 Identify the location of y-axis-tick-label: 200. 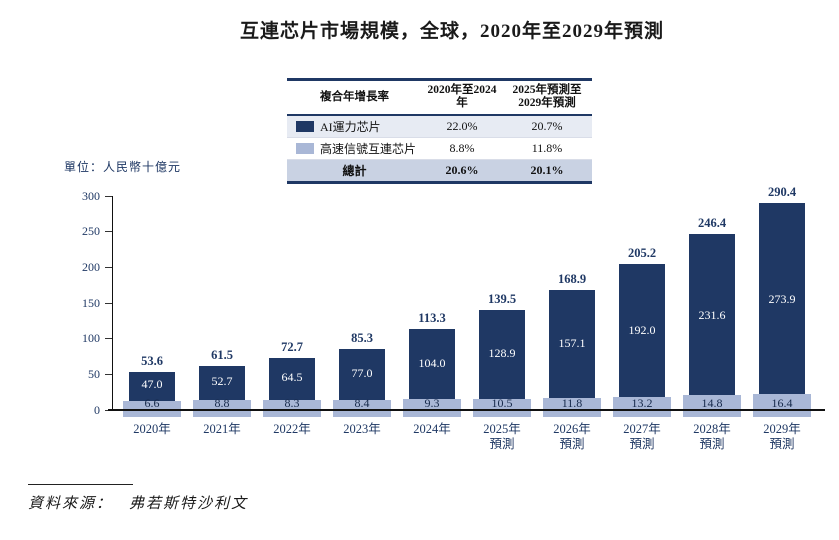
(91, 266).